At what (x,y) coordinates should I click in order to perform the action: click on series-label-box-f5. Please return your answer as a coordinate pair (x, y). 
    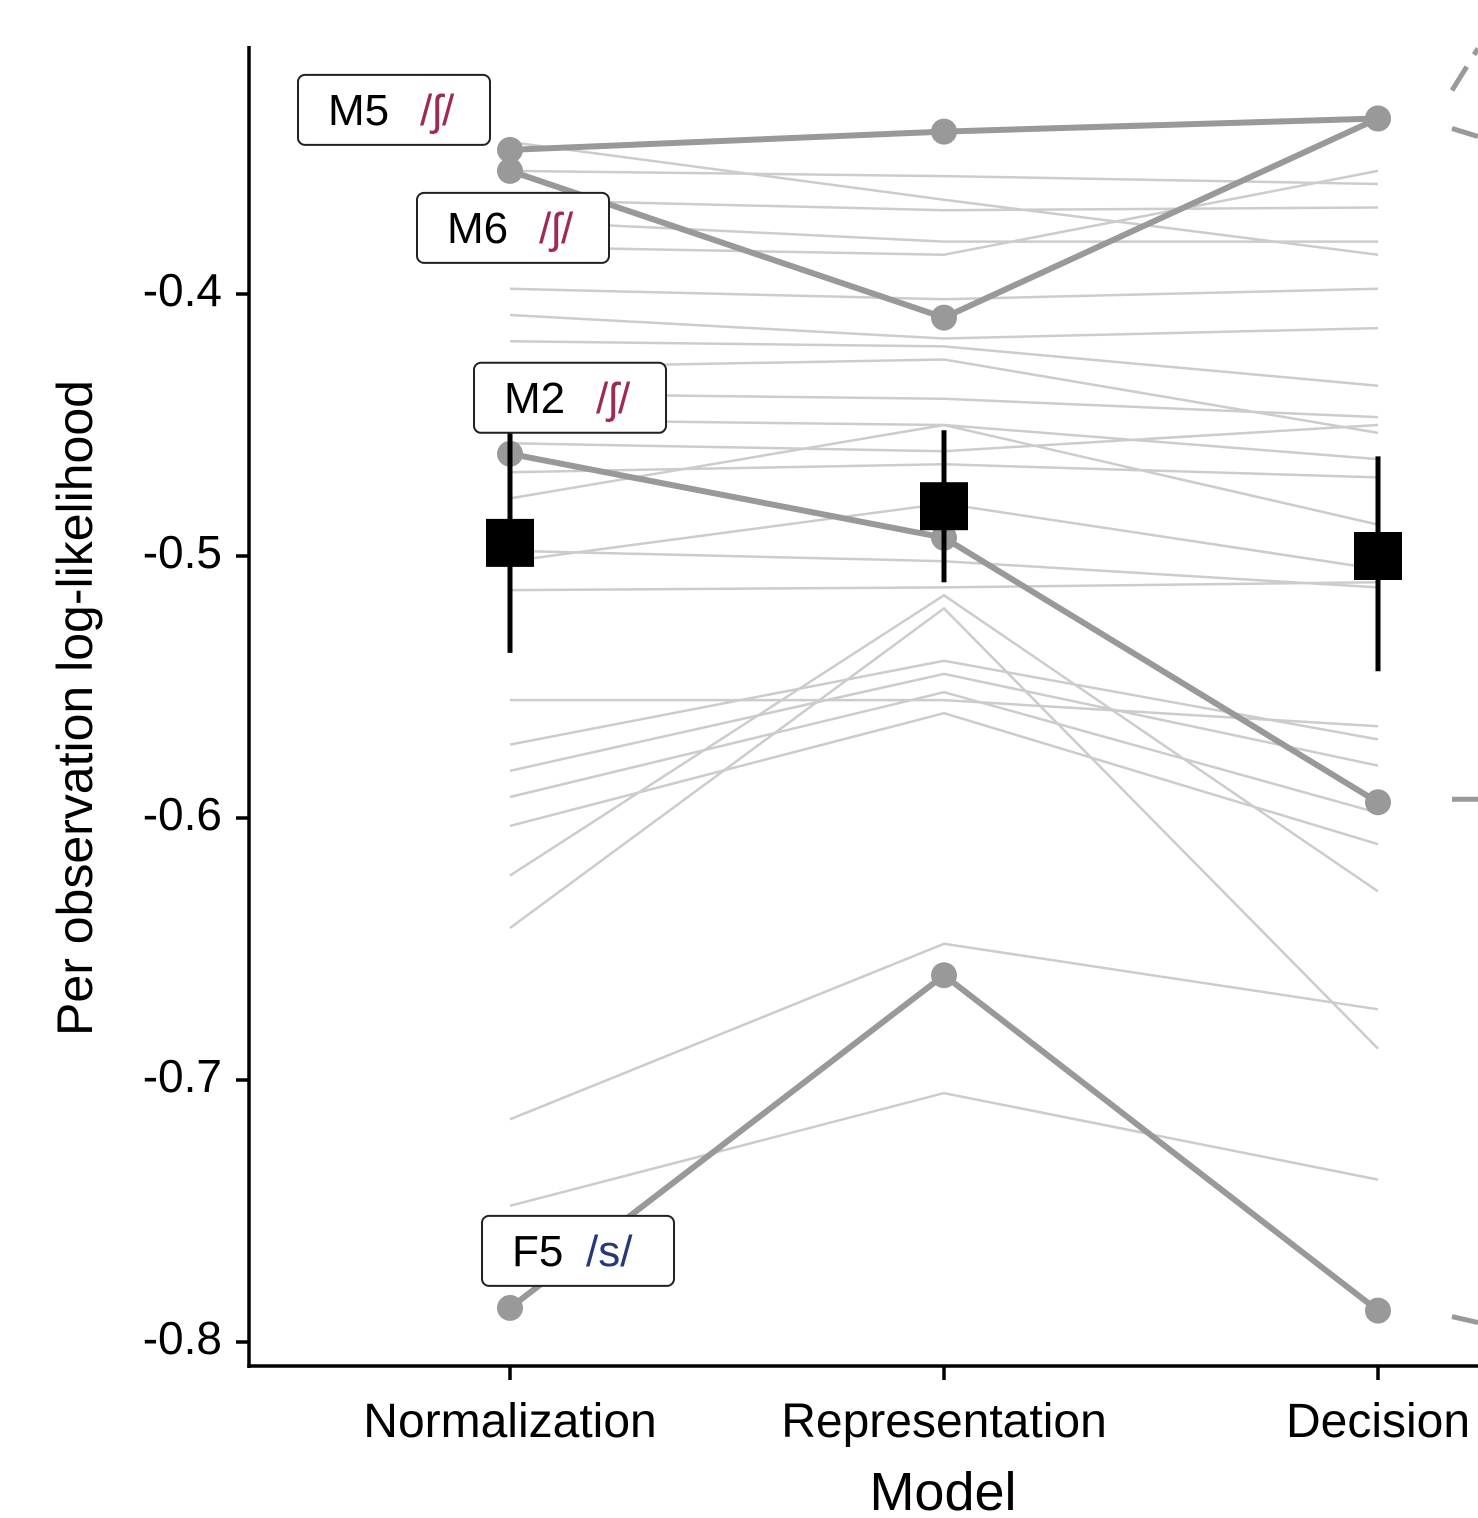
    Looking at the image, I should click on (578, 1250).